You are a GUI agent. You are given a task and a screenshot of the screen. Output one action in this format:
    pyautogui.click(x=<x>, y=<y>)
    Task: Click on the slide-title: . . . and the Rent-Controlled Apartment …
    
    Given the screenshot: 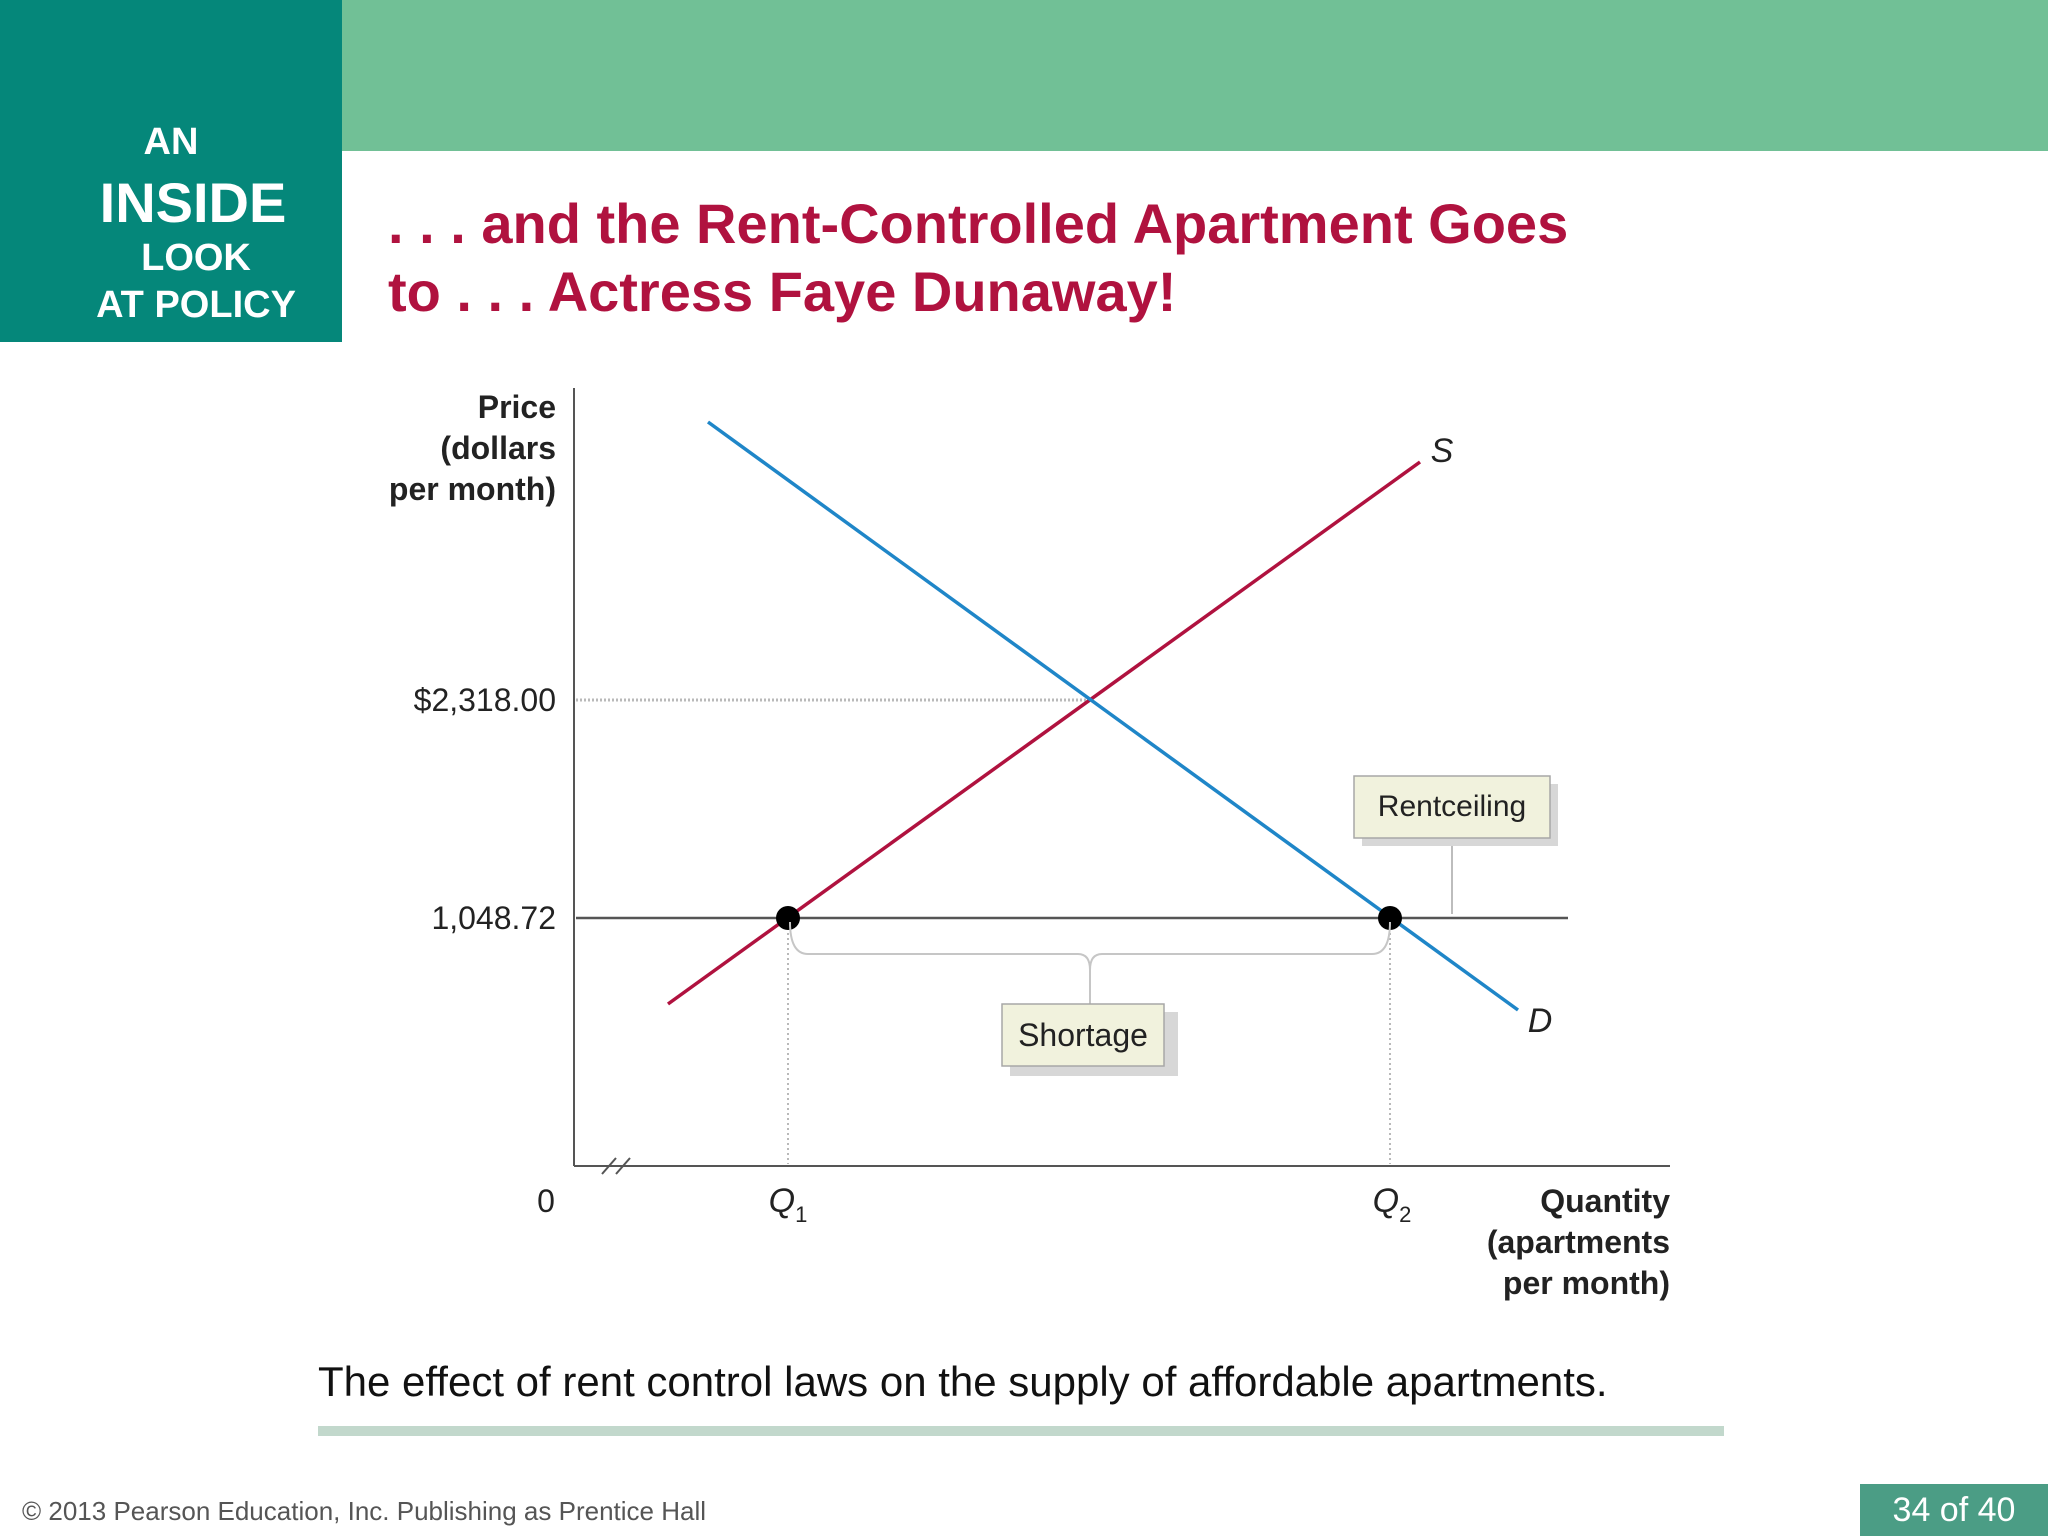 What is the action you would take?
    pyautogui.click(x=1168, y=258)
    